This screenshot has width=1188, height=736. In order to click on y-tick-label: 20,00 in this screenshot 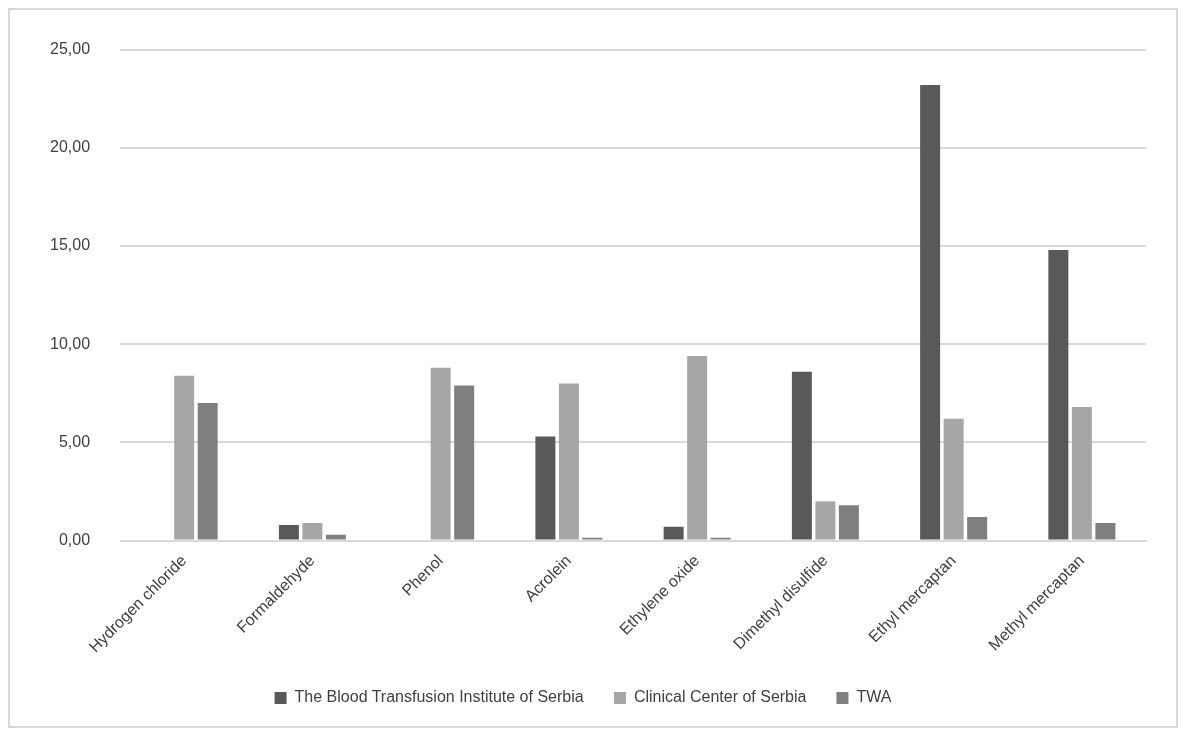, I will do `click(70, 147)`.